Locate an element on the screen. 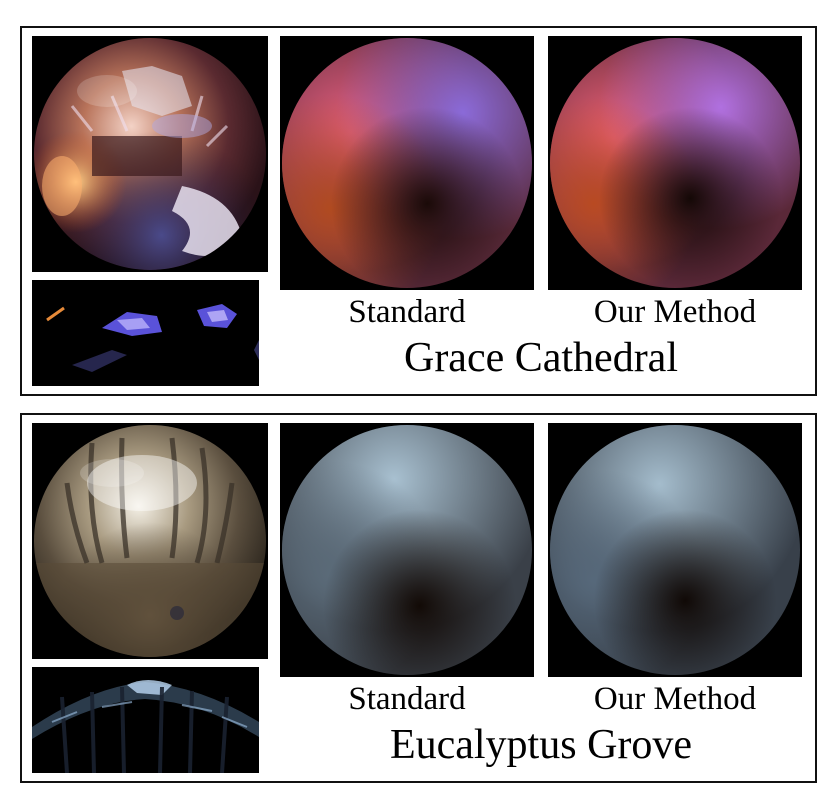  panel-title: Eucalyptus Grove is located at coordinates (541, 745).